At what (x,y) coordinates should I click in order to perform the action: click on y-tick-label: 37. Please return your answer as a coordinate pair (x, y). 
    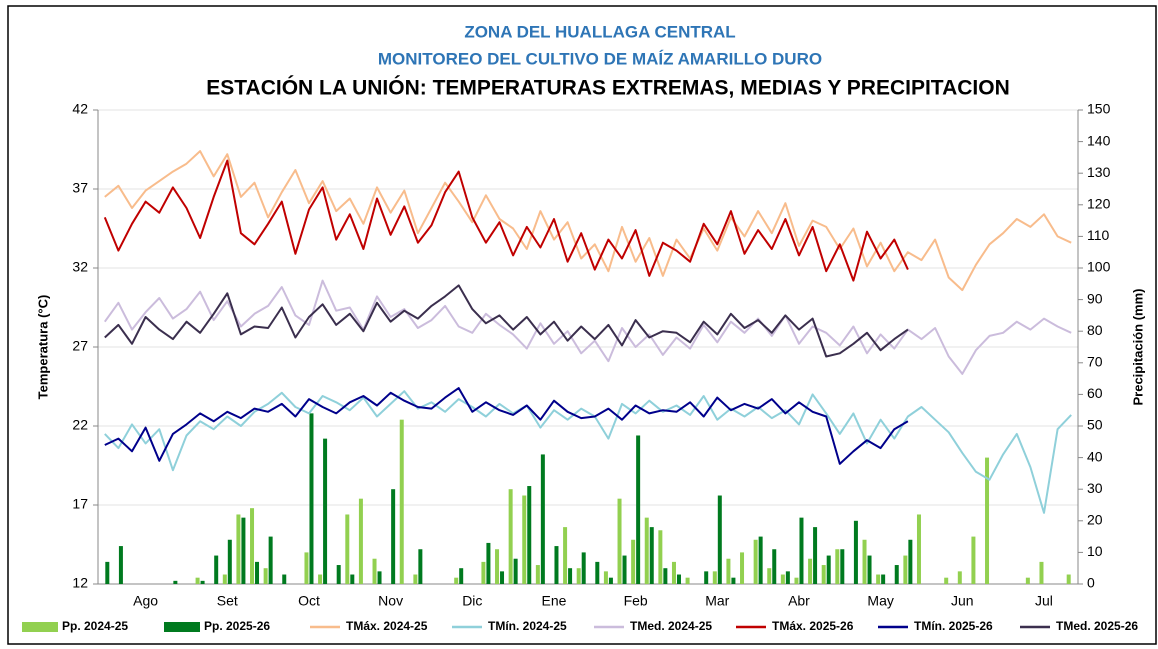
    Looking at the image, I should click on (80, 188).